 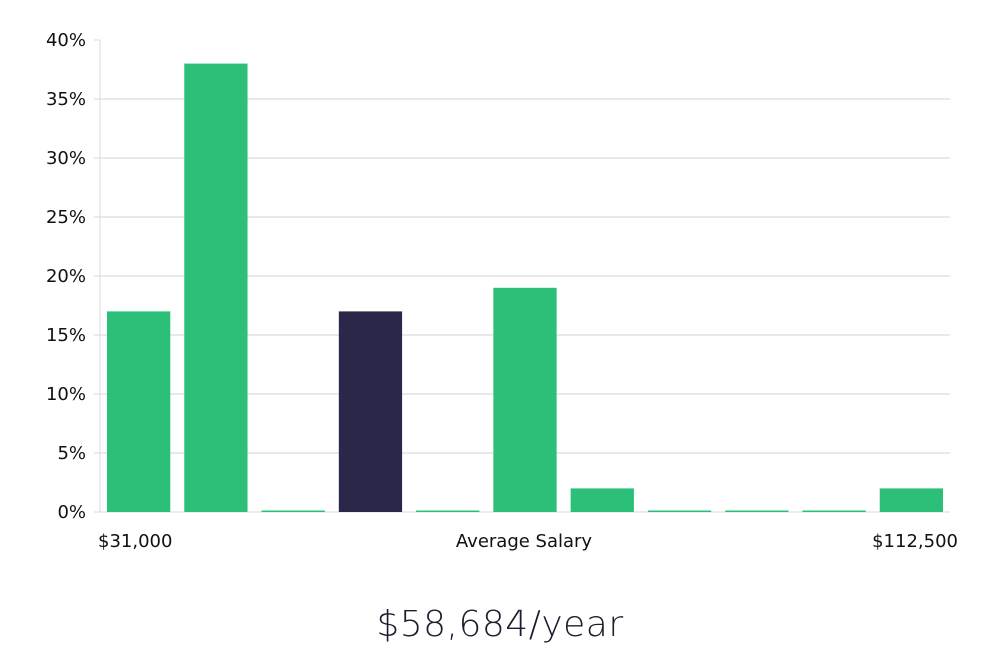 What do you see at coordinates (370, 411) in the screenshot?
I see `bar-highlighted` at bounding box center [370, 411].